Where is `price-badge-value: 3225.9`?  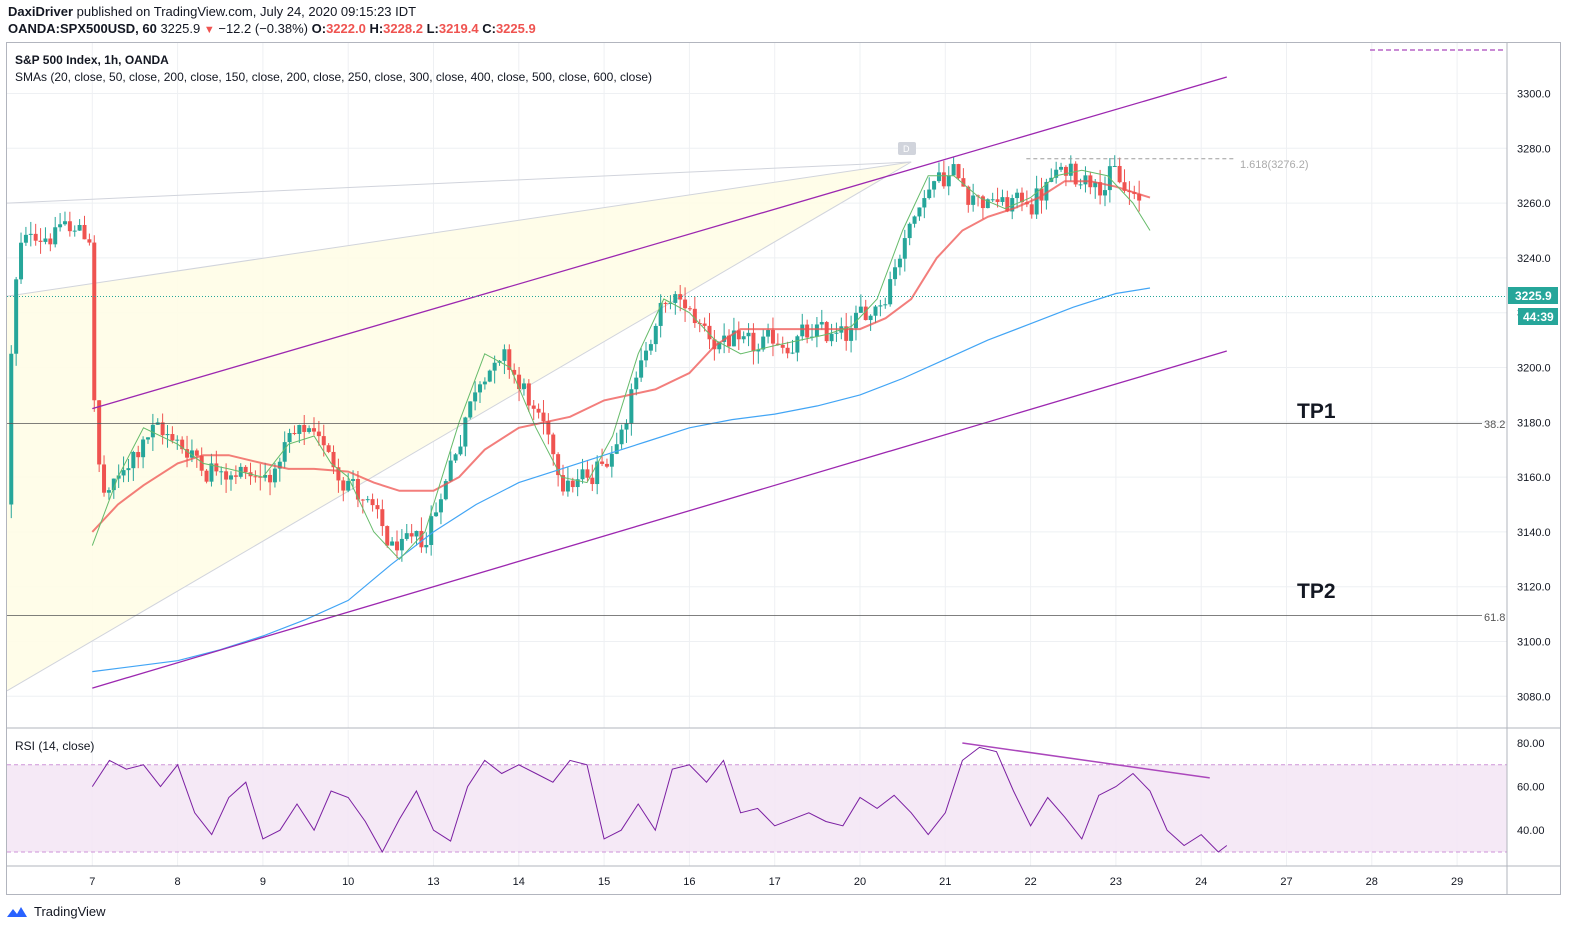 price-badge-value: 3225.9 is located at coordinates (1533, 296).